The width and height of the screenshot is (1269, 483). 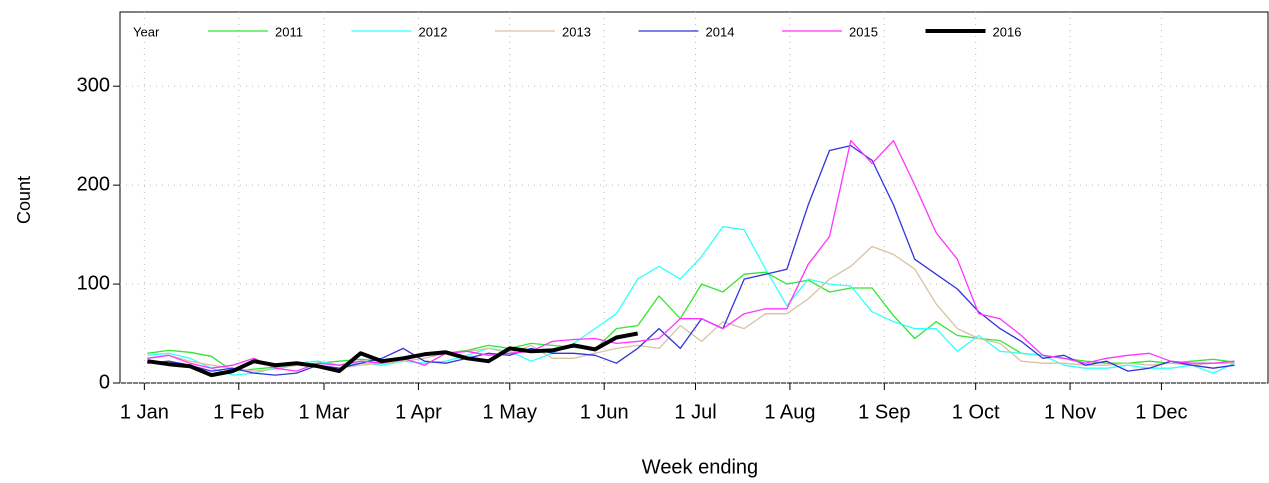 I want to click on y-tick-label: 0, so click(x=104, y=382).